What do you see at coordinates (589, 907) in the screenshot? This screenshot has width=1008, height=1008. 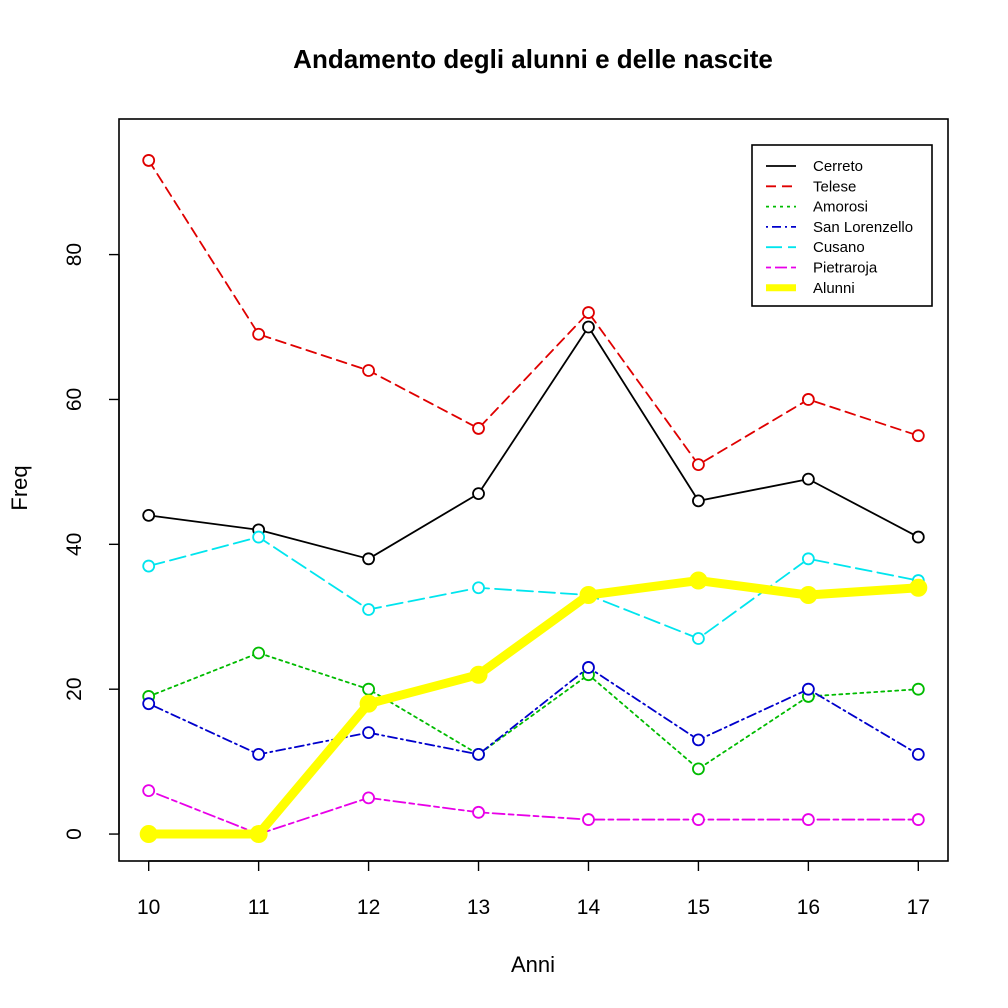 I see `x-tick-label: 14` at bounding box center [589, 907].